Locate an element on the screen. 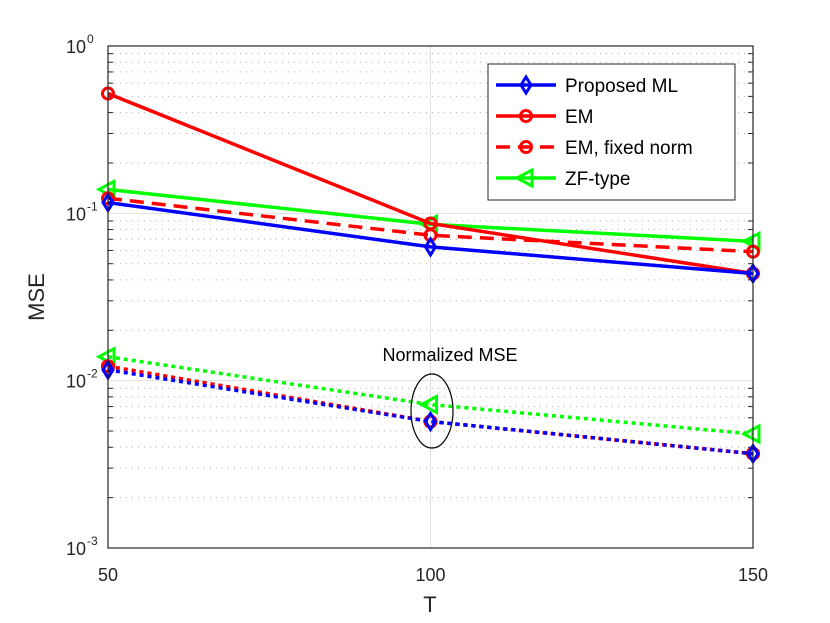 Image resolution: width=830 pixels, height=623 pixels. x-axis-label: T is located at coordinates (429, 604).